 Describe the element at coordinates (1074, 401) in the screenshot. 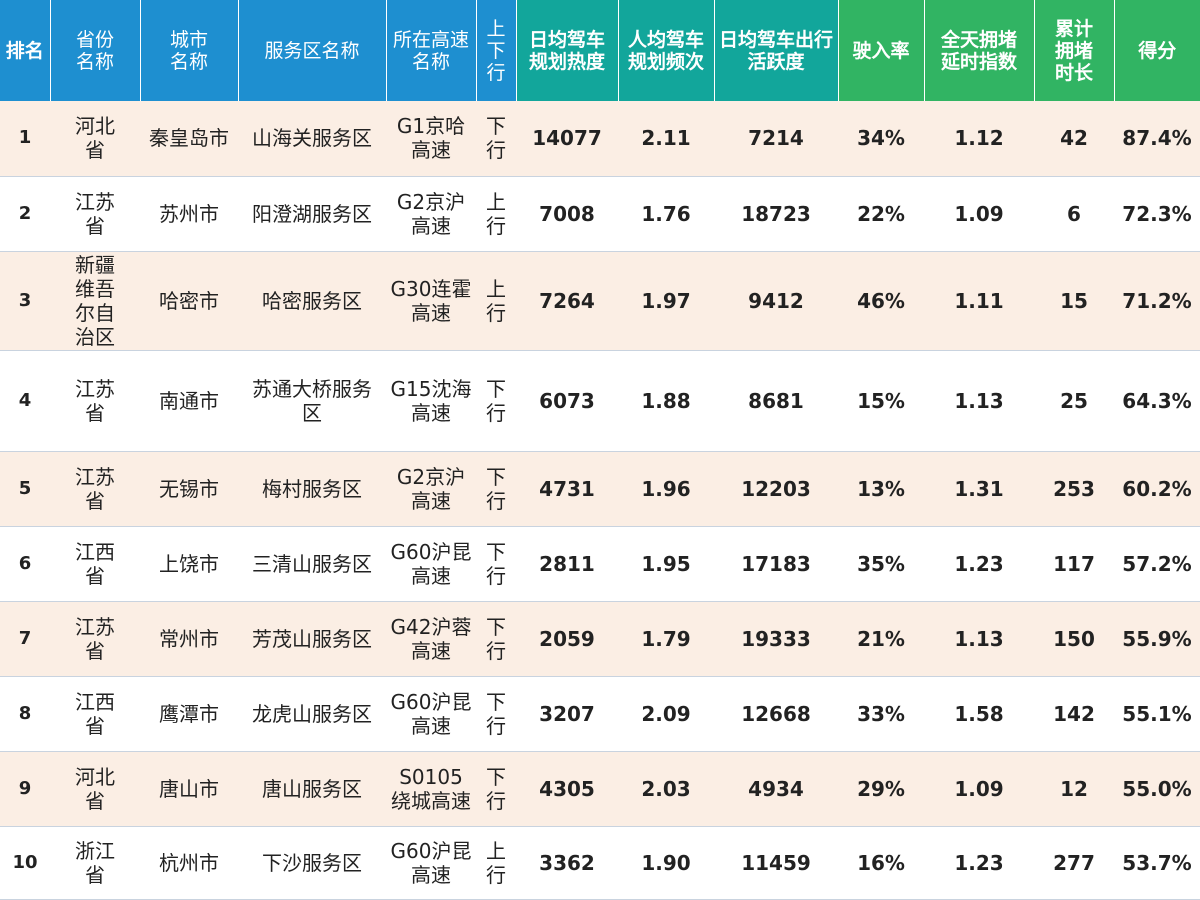

I see `cell-cumulative-hours: 25` at that location.